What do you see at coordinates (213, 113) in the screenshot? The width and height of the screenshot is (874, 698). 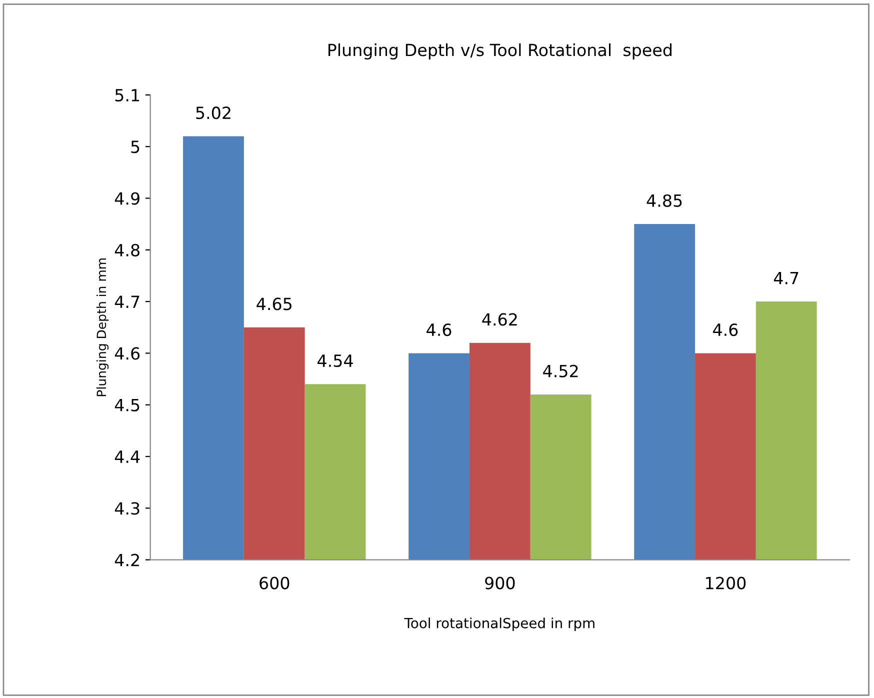 I see `data-label: 5.02` at bounding box center [213, 113].